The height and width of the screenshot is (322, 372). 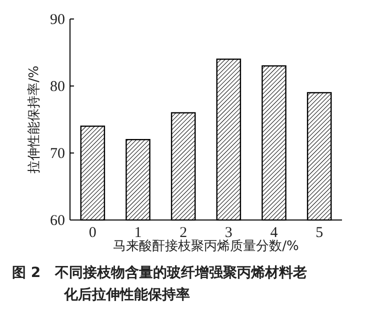 I want to click on y-axis-title: 拉伸性能保持率/%, so click(x=34, y=120).